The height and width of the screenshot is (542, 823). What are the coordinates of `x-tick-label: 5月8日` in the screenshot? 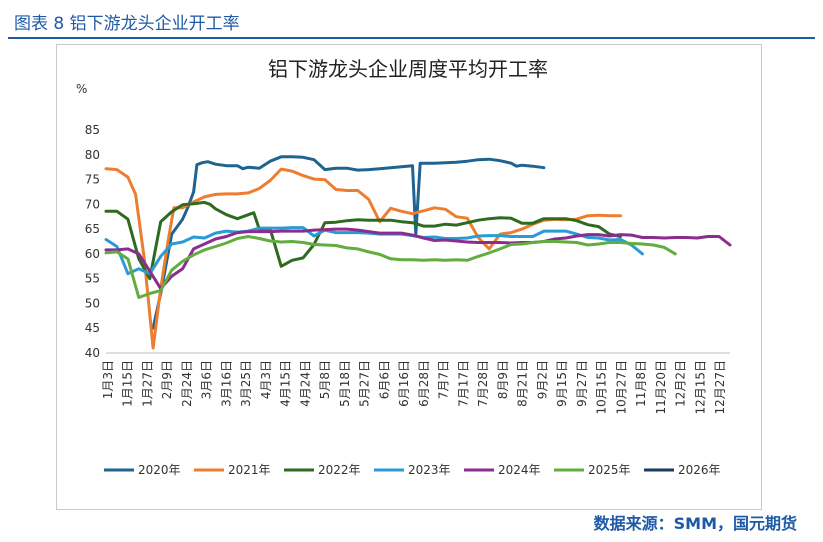 It's located at (325, 379).